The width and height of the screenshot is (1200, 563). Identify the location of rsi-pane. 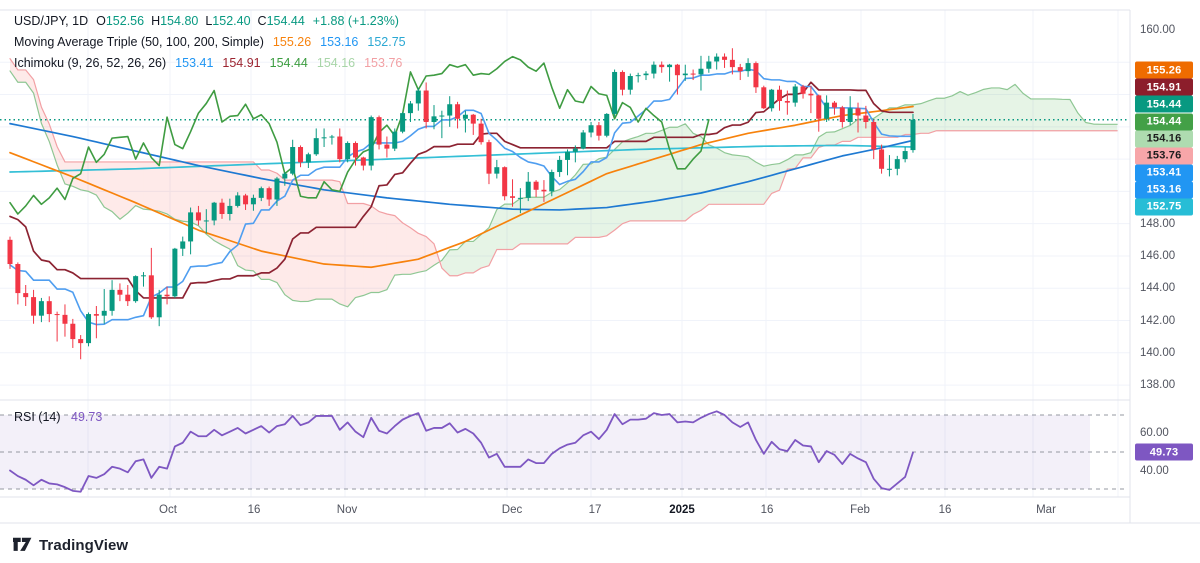
(564, 452).